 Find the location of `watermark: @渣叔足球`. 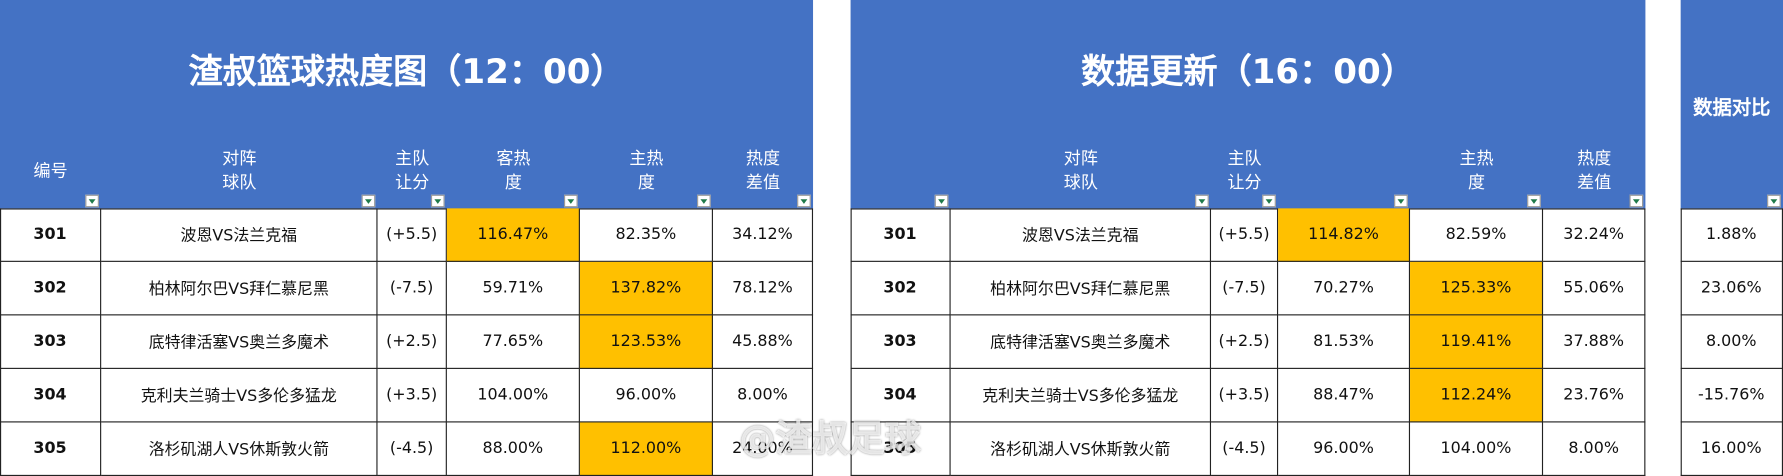

watermark: @渣叔足球 is located at coordinates (830, 438).